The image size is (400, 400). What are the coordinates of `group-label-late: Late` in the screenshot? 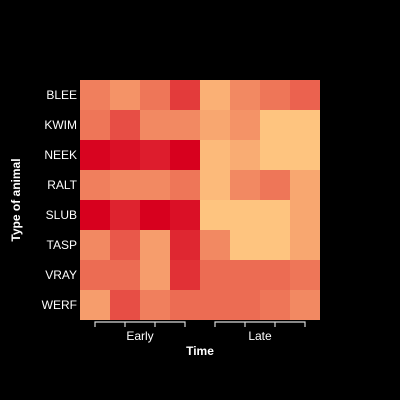 It's located at (260, 336).